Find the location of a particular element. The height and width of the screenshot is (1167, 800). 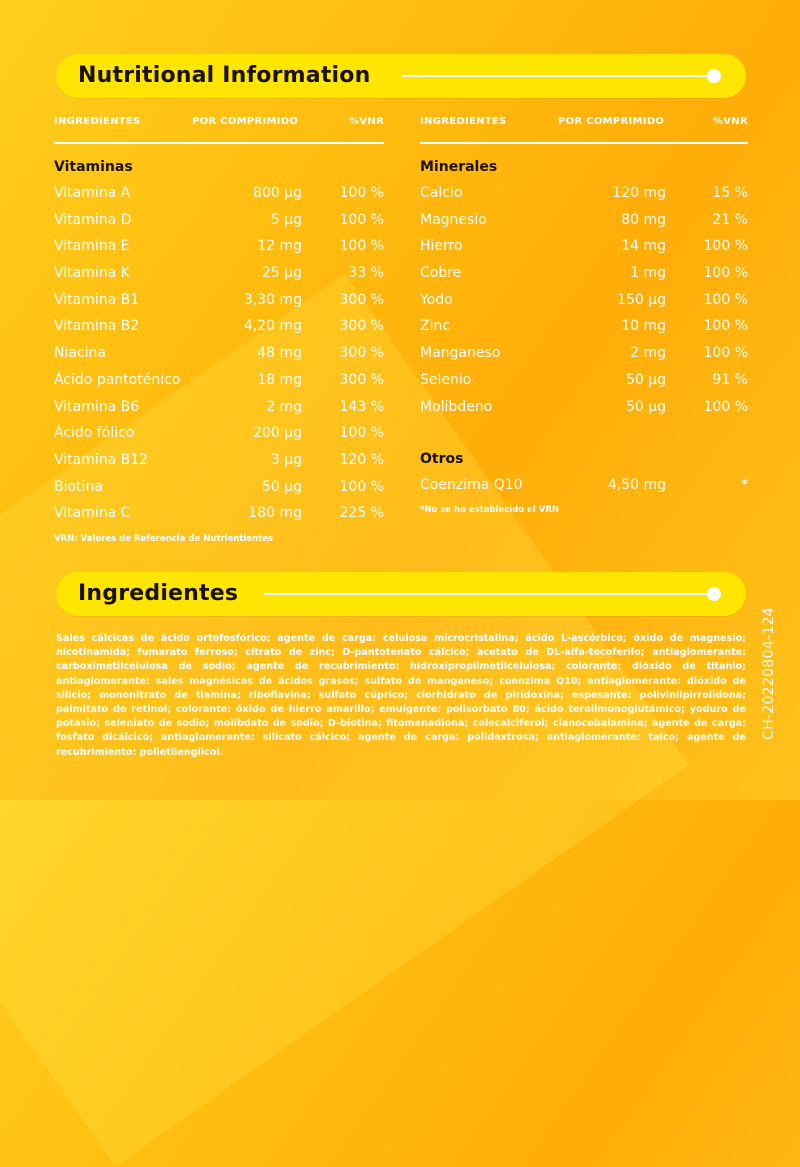

nutrient-row: Vitamina E 12 mg 100 % is located at coordinates (219, 246).